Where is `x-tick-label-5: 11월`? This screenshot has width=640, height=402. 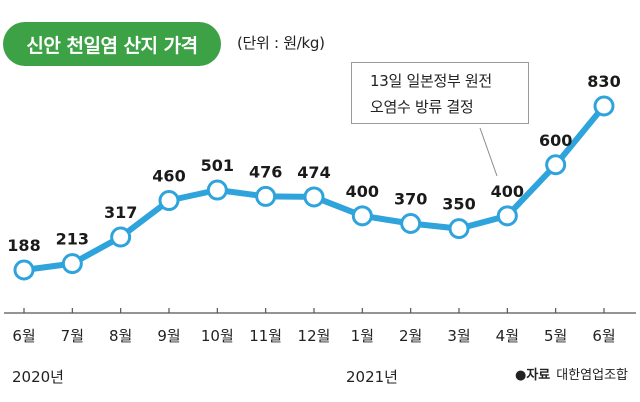
x-tick-label-5: 11월 is located at coordinates (265, 336).